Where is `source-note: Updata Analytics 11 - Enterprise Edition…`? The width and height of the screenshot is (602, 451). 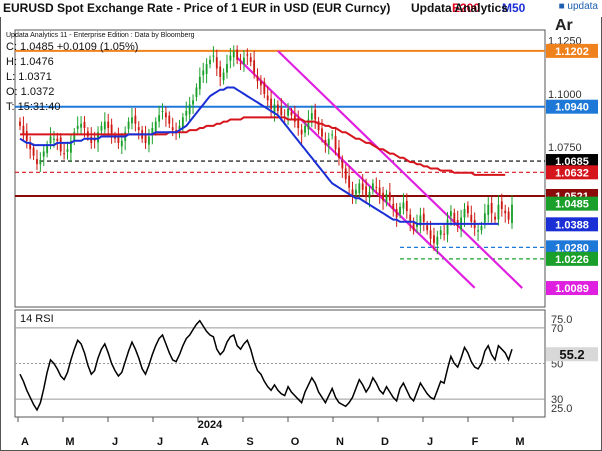
source-note: Updata Analytics 11 - Enterprise Edition… is located at coordinates (100, 35).